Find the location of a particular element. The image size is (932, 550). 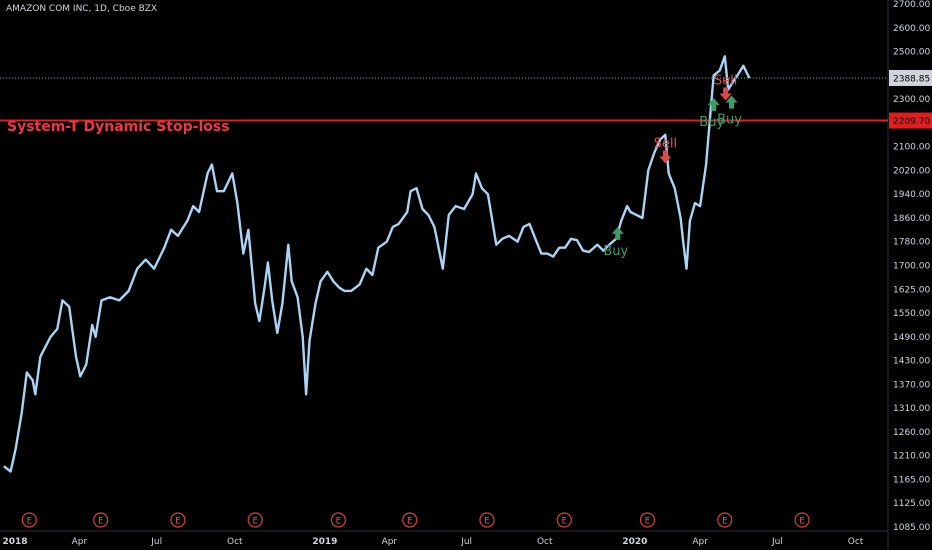

y-tick-label: 2700.00 is located at coordinates (911, 5).